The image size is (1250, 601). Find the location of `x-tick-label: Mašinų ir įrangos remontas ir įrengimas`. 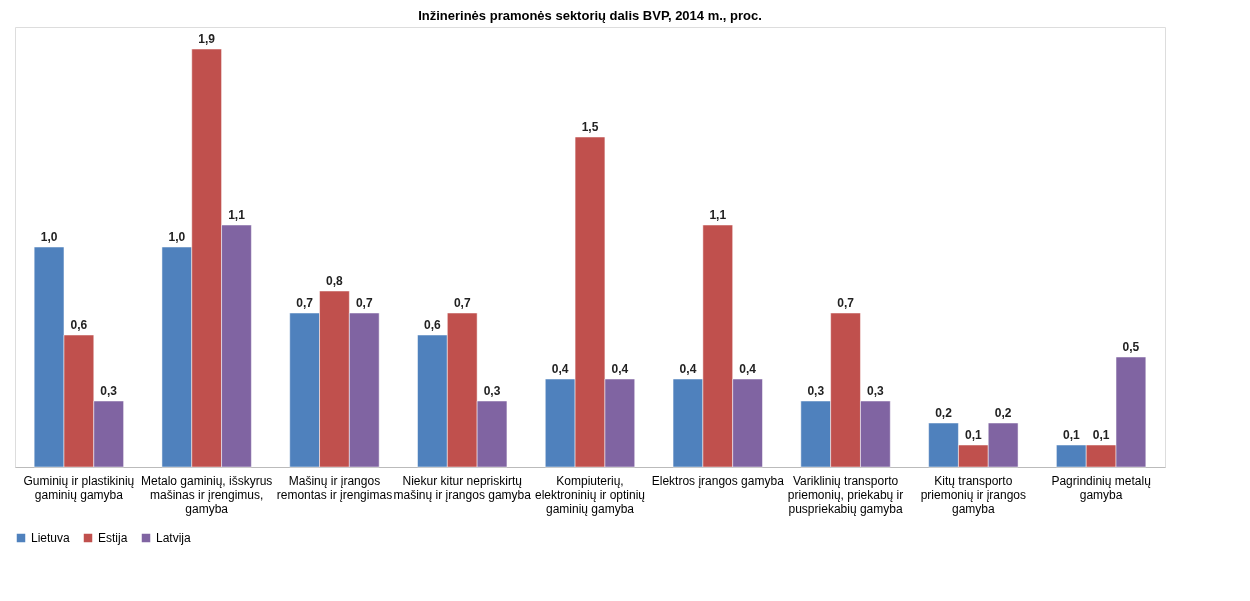

x-tick-label: Mašinų ir įrangos remontas ir įrengimas is located at coordinates (334, 487).